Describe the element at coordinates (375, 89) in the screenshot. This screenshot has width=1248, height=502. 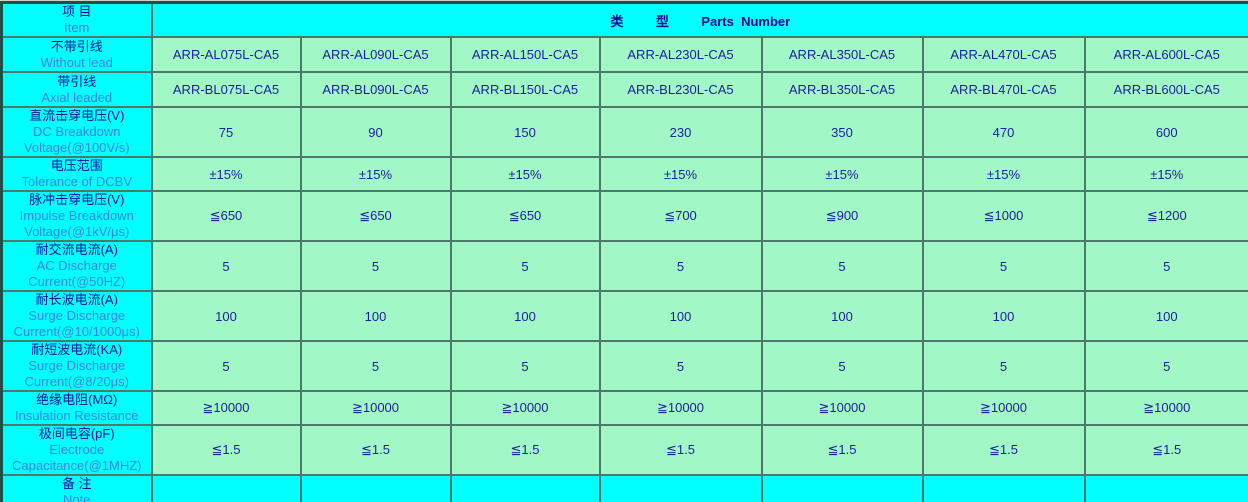
I see `value-cell: ARR-BL090L-CA5` at that location.